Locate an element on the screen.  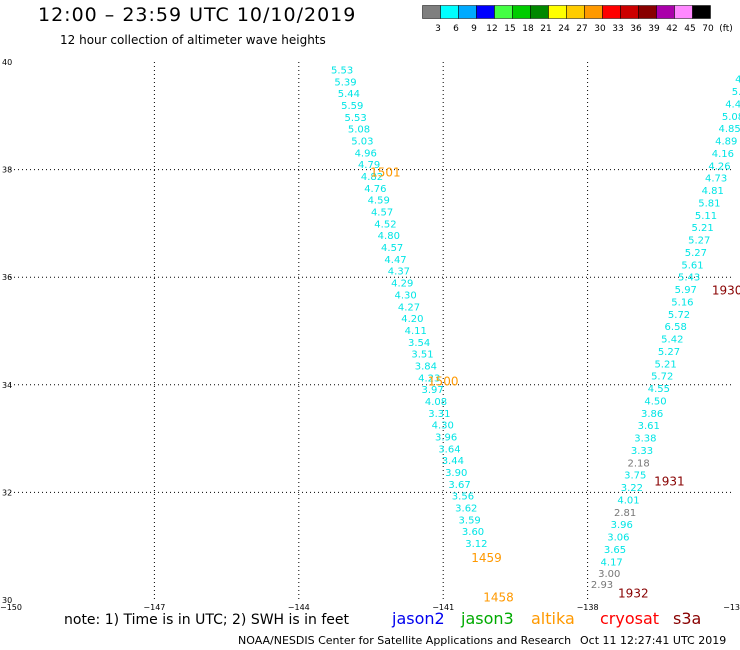
pass-time-label: 1930 is located at coordinates (726, 291).